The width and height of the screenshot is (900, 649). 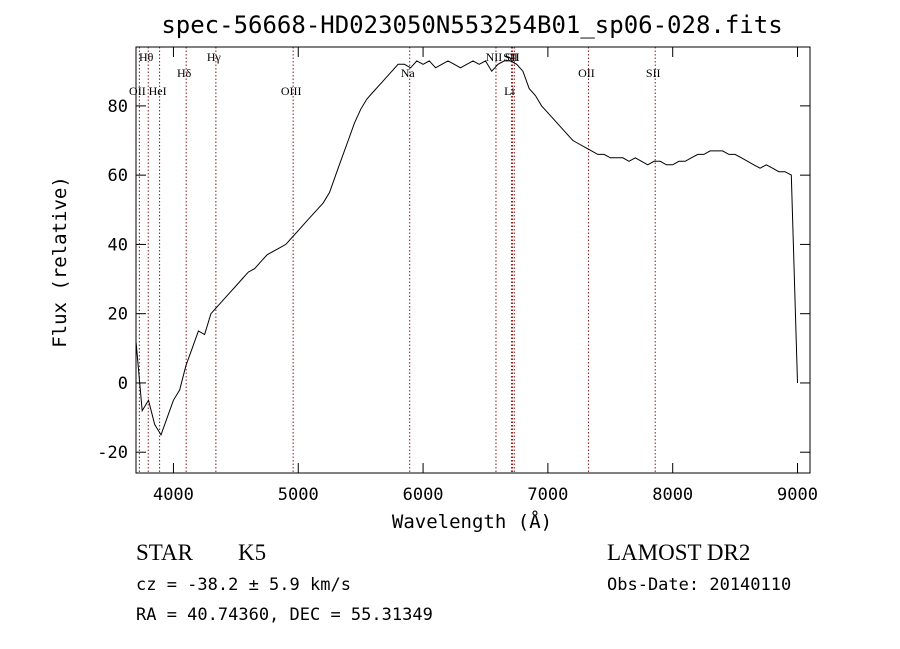 What do you see at coordinates (423, 495) in the screenshot?
I see `x-tick-label: 6000` at bounding box center [423, 495].